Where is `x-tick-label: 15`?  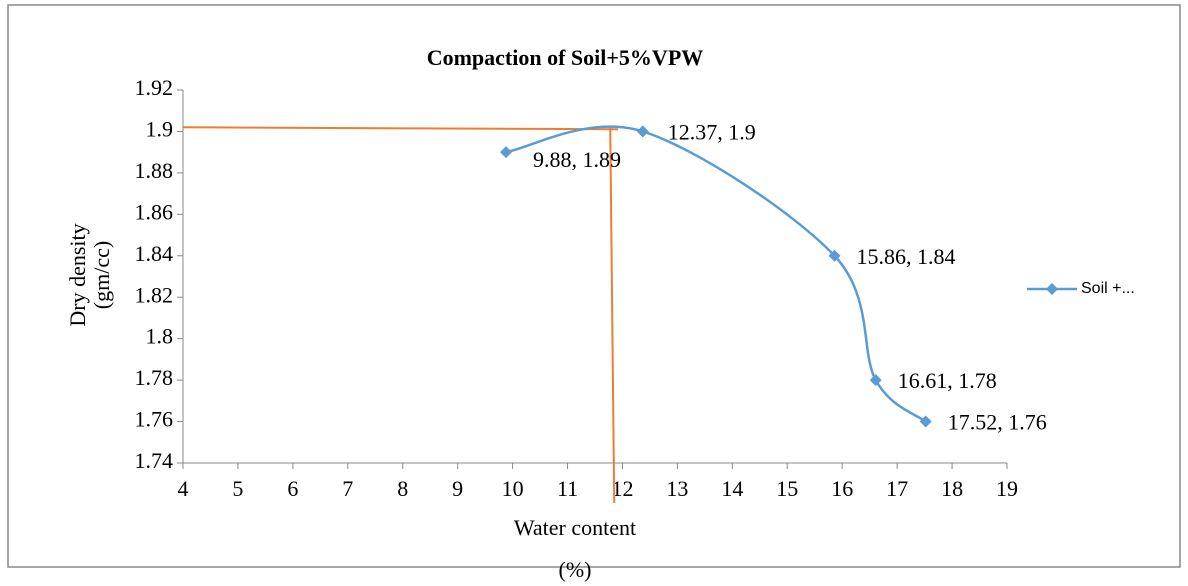
x-tick-label: 15 is located at coordinates (787, 488).